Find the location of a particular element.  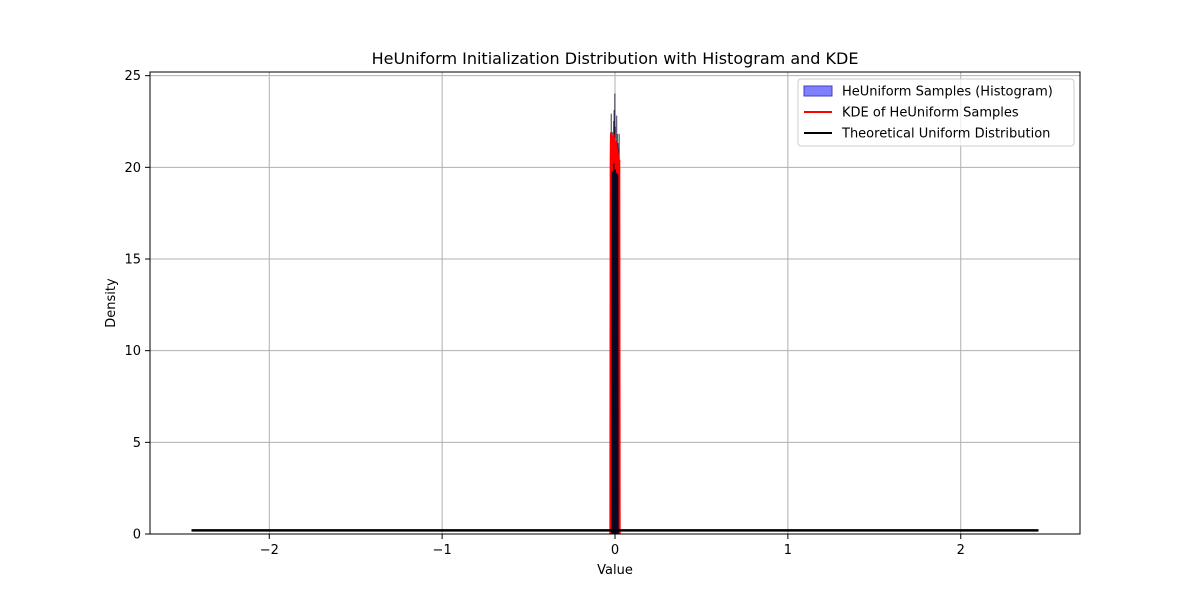

y-axis-label: Density is located at coordinates (111, 303).